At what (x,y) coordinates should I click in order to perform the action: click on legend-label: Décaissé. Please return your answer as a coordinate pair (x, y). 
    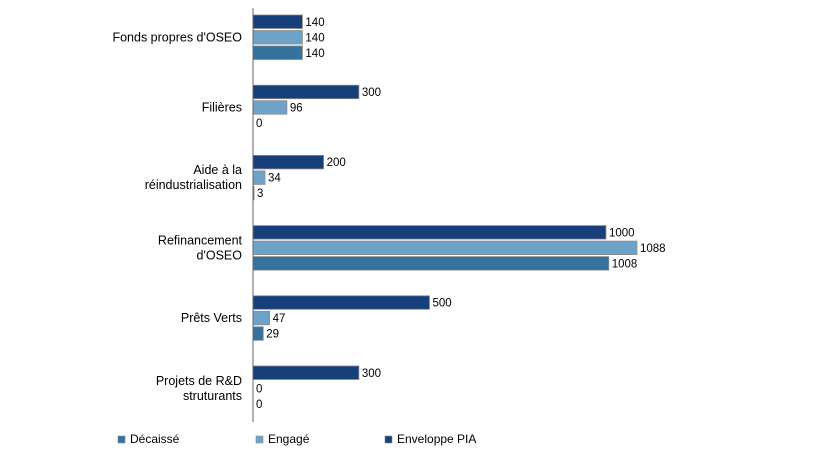
    Looking at the image, I should click on (155, 439).